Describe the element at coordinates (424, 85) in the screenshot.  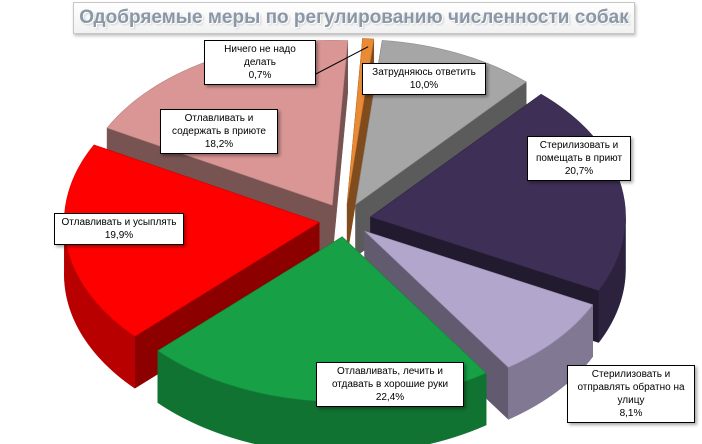
I see `label-hard-to-say-value: 10,0%` at that location.